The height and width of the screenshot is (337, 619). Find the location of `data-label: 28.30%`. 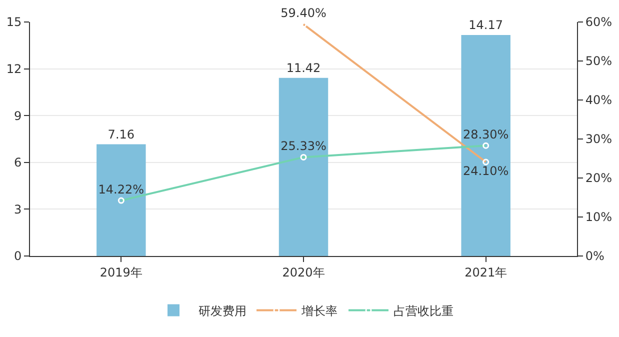

data-label: 28.30% is located at coordinates (485, 135).